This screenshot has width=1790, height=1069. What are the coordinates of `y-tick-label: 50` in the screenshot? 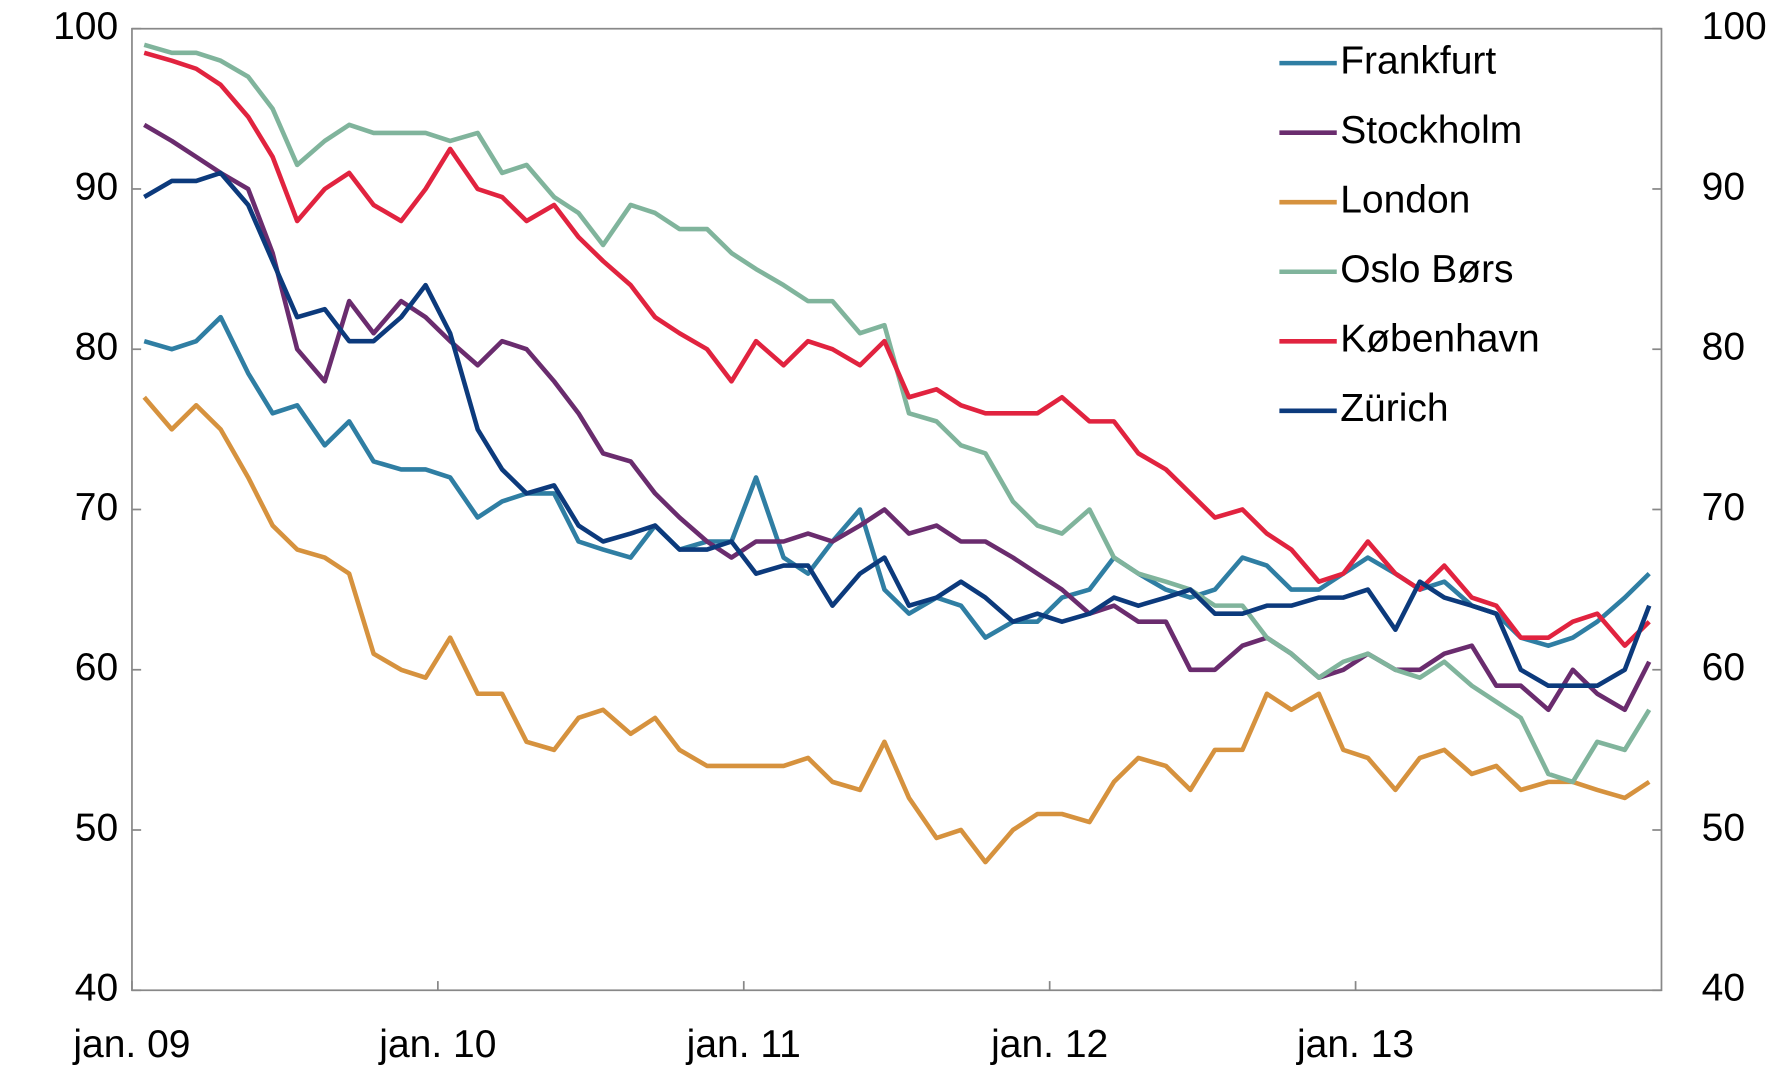 It's located at (96, 827).